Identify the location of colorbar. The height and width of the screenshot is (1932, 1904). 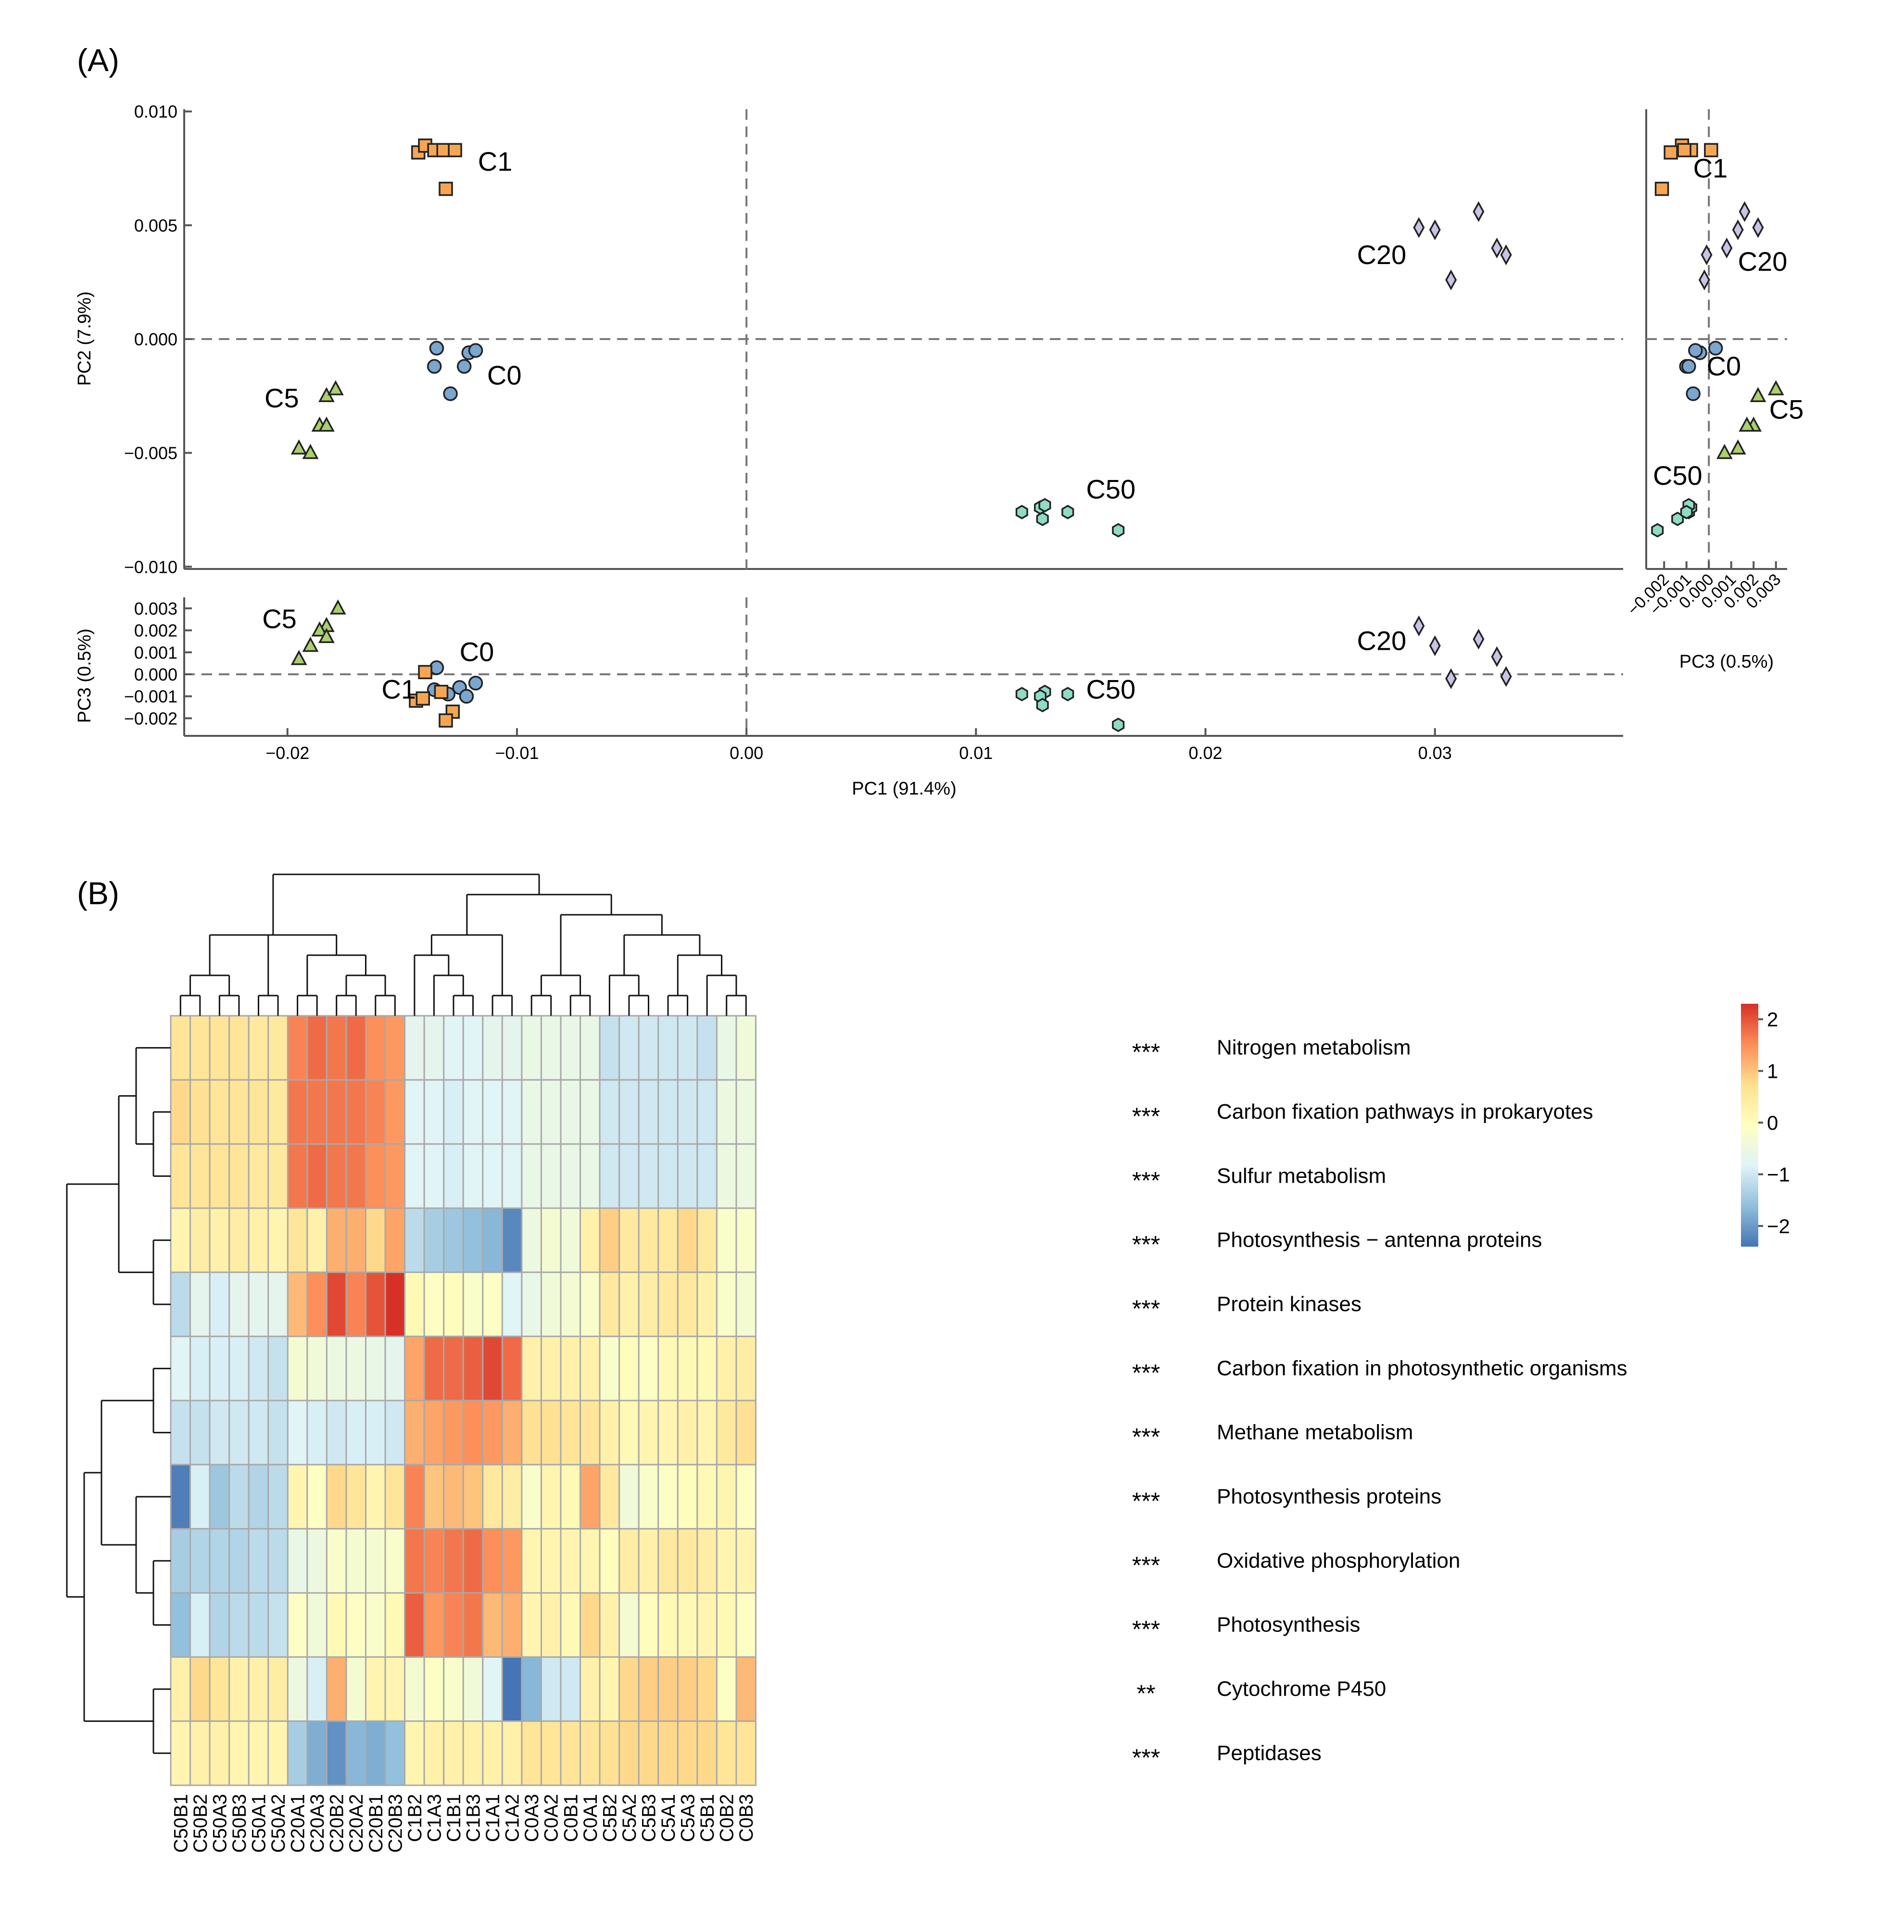
(1749, 1126).